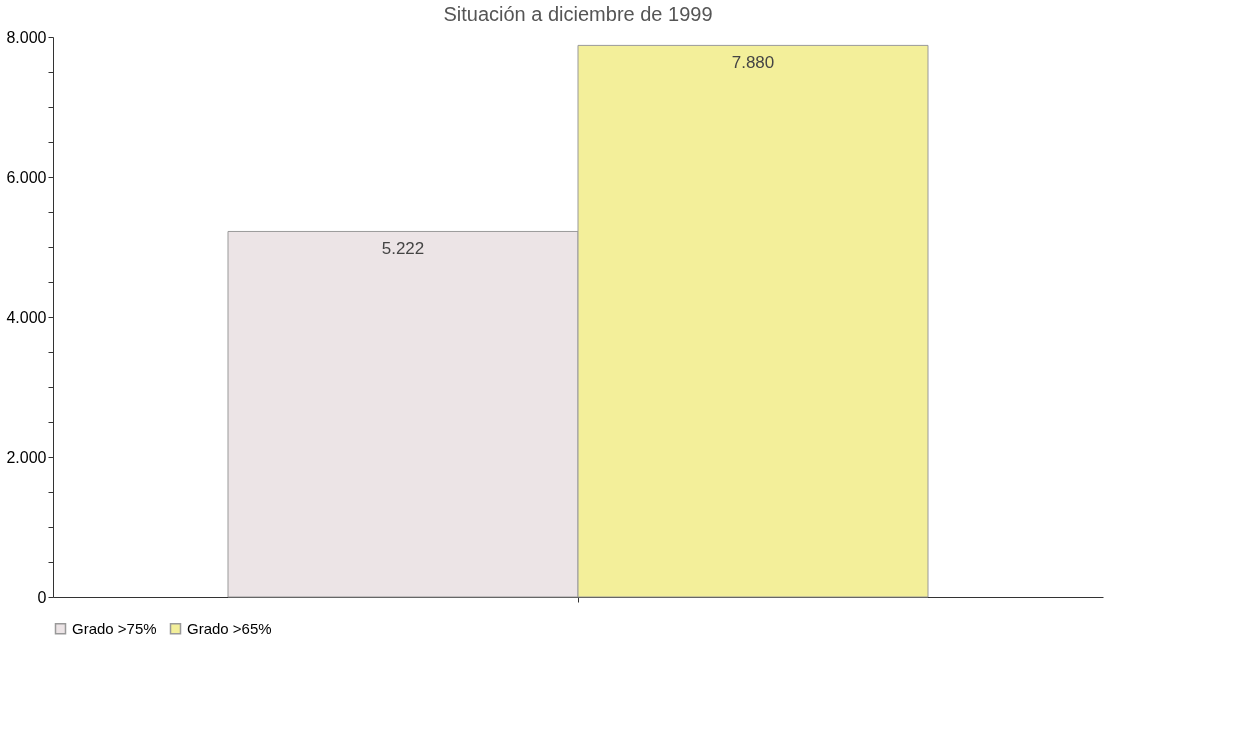  What do you see at coordinates (26, 317) in the screenshot?
I see `y-tick-label: 4.000` at bounding box center [26, 317].